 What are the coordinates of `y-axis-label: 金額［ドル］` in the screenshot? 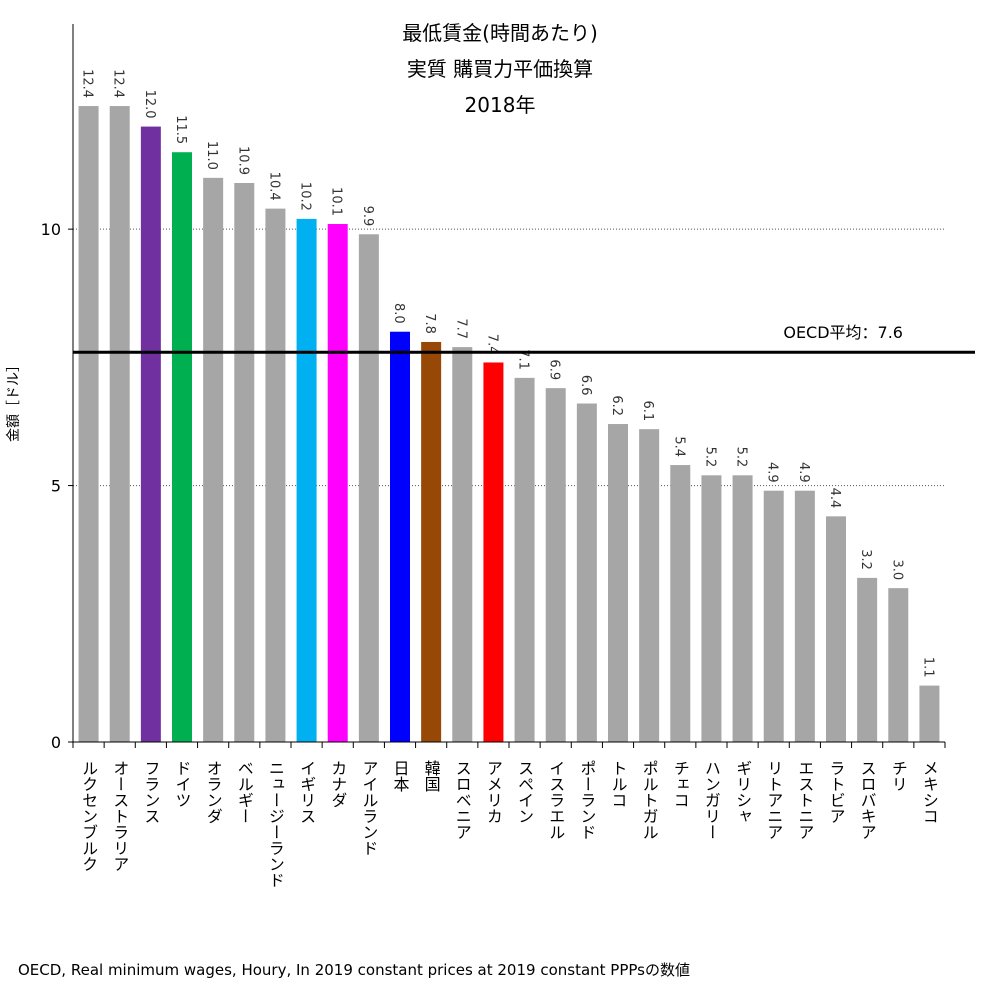 It's located at (14, 400).